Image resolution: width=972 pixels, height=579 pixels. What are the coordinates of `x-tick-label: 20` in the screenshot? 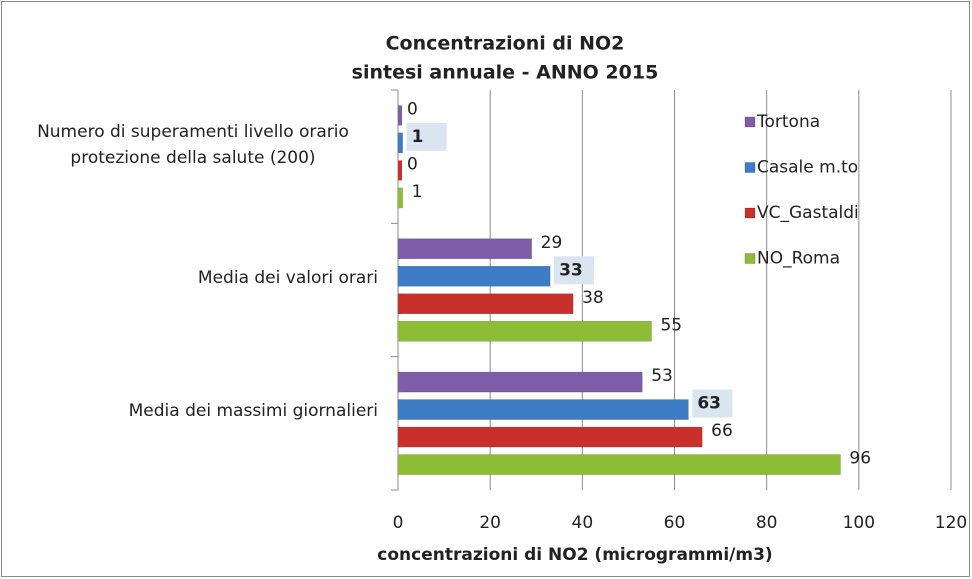 It's located at (490, 523).